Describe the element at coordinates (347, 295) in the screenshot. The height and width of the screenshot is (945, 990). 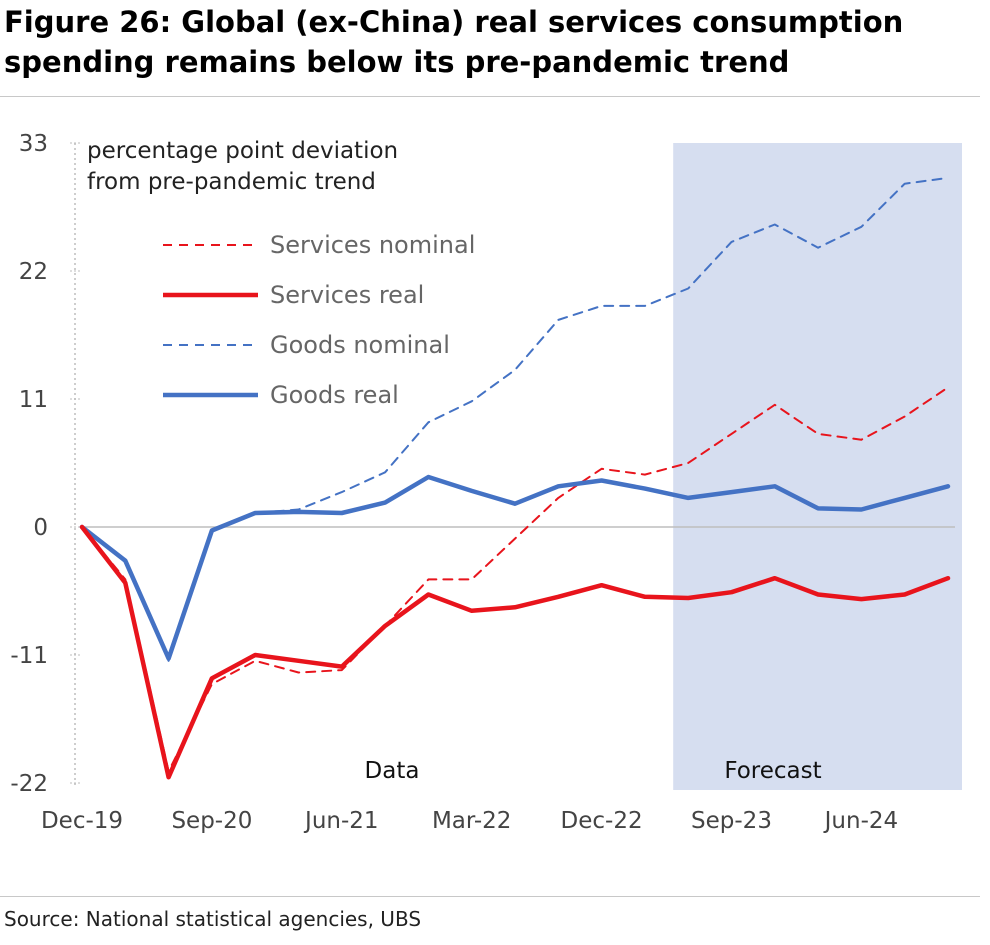
I see `legend-label: Services real` at that location.